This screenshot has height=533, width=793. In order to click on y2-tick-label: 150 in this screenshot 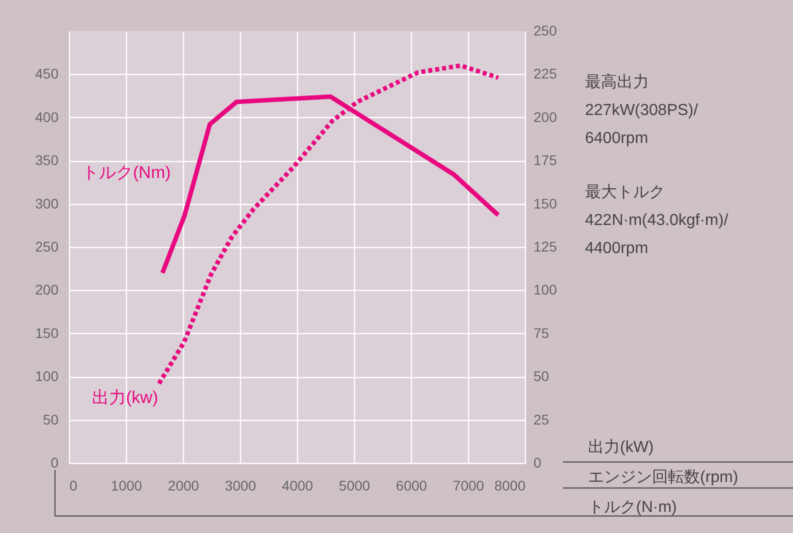, I will do `click(546, 203)`.